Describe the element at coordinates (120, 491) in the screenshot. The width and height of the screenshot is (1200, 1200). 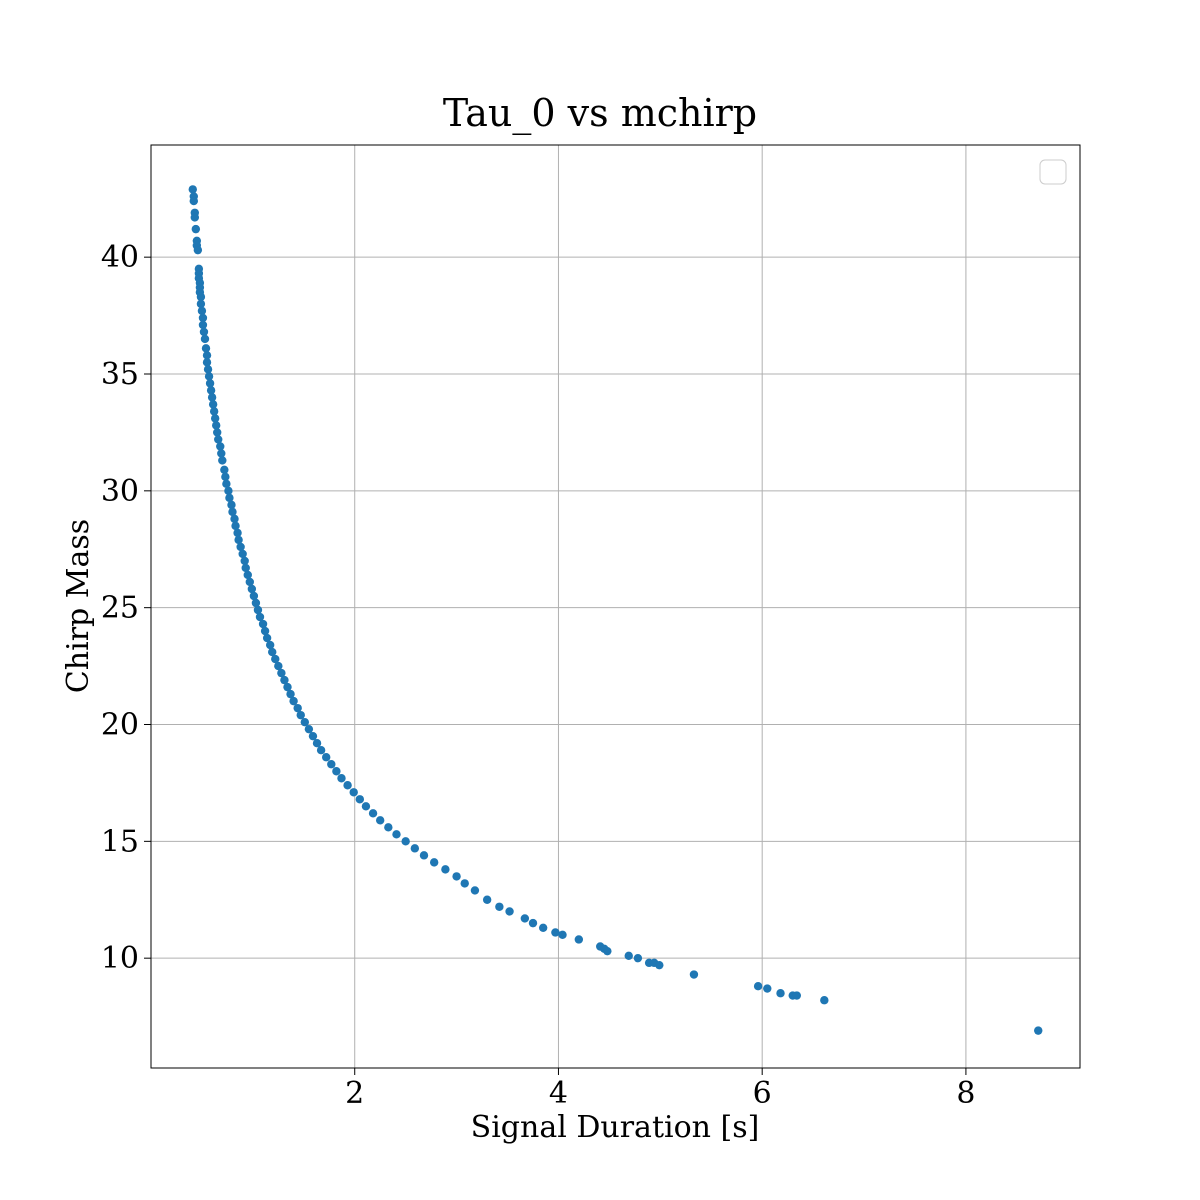
I see `y-tick-label: 30` at that location.